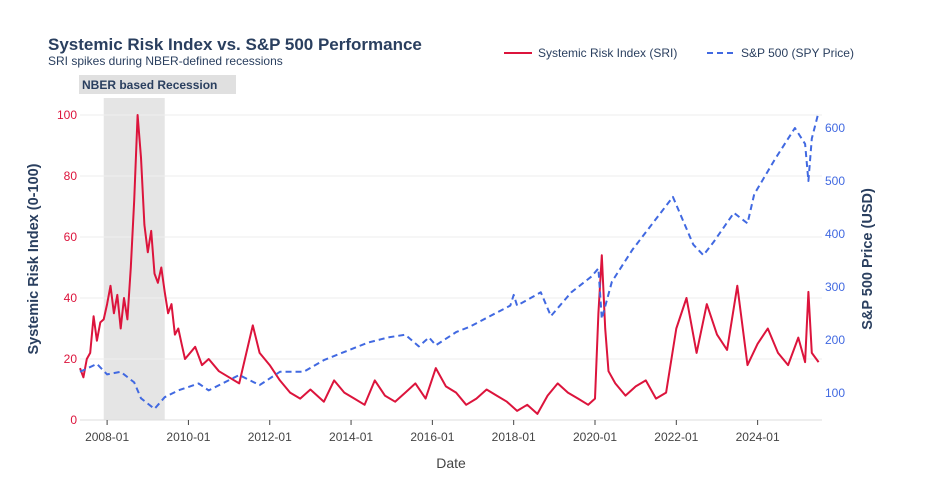  What do you see at coordinates (73, 420) in the screenshot?
I see `y-left-tick-label: 0` at bounding box center [73, 420].